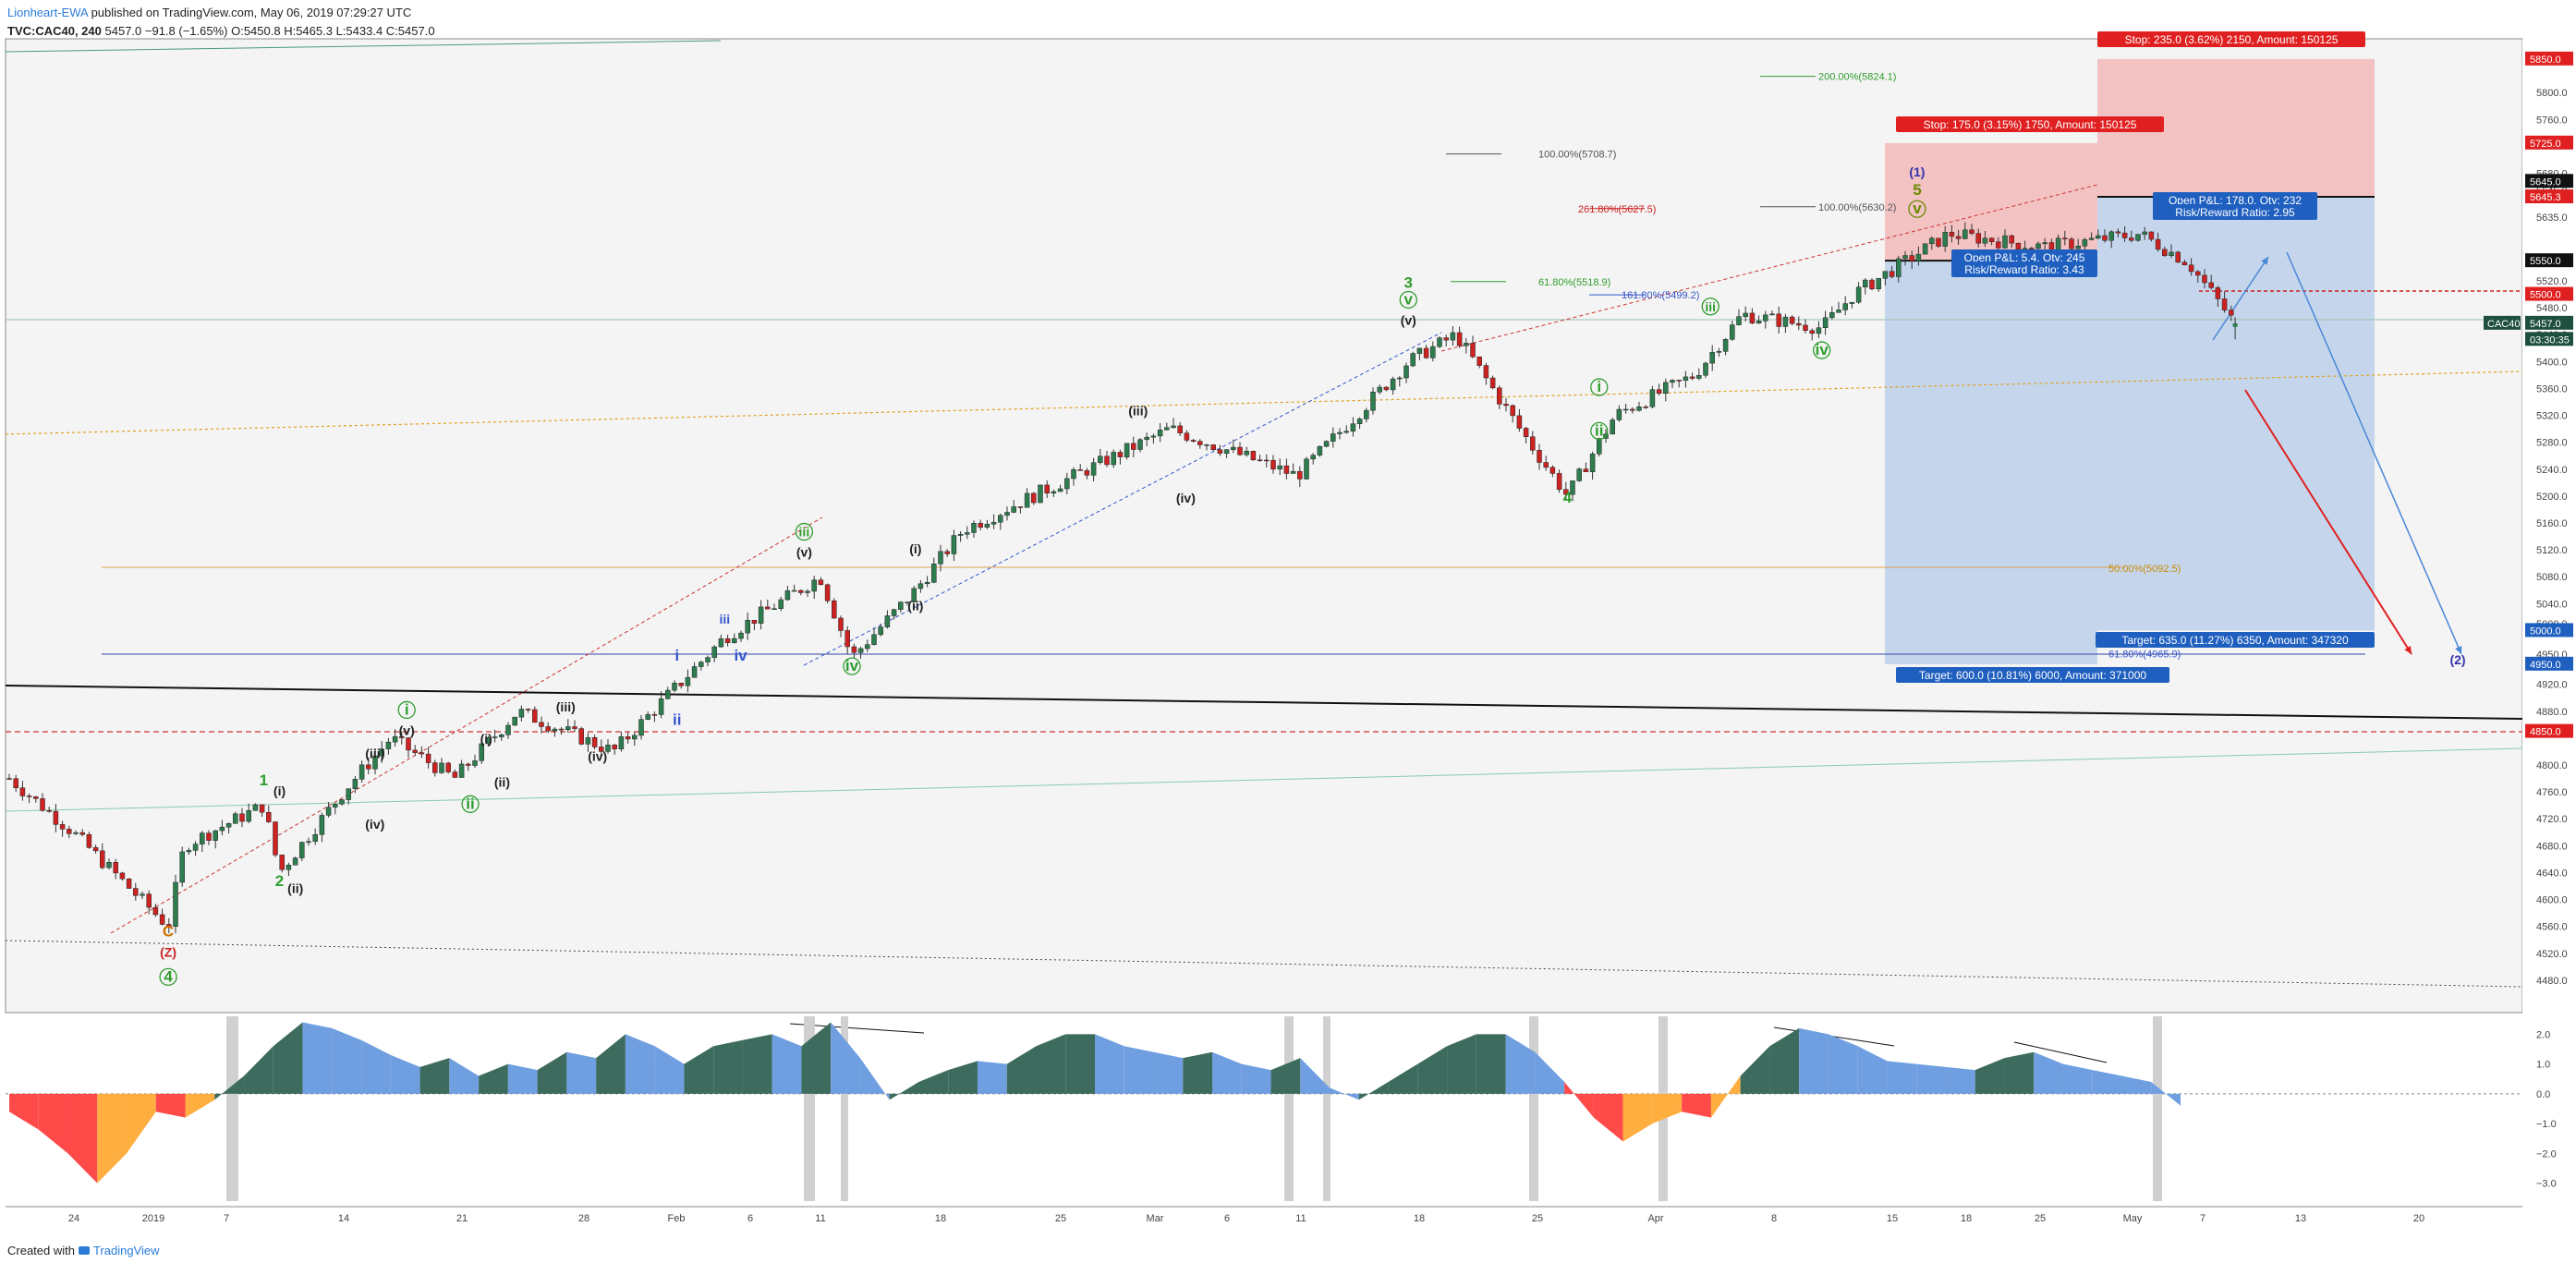 This screenshot has height=1263, width=2576. What do you see at coordinates (295, 887) in the screenshot?
I see `wave-label: (ii)` at bounding box center [295, 887].